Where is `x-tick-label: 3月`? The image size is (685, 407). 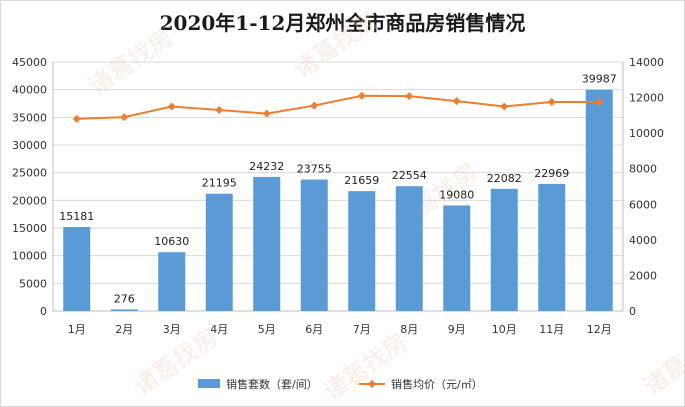
x-tick-label: 3月 is located at coordinates (172, 329).